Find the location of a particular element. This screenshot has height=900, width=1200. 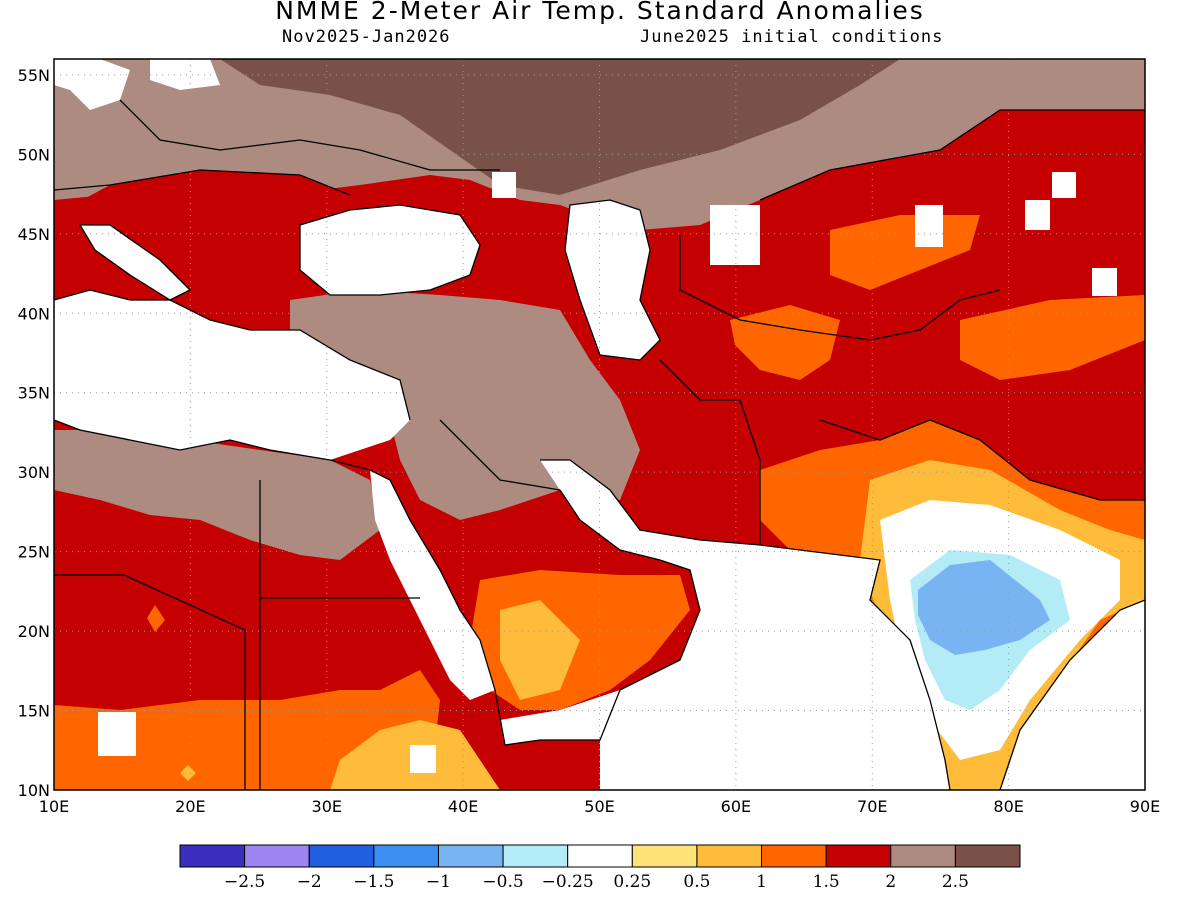

lat-tick-label: 10N is located at coordinates (34, 790).